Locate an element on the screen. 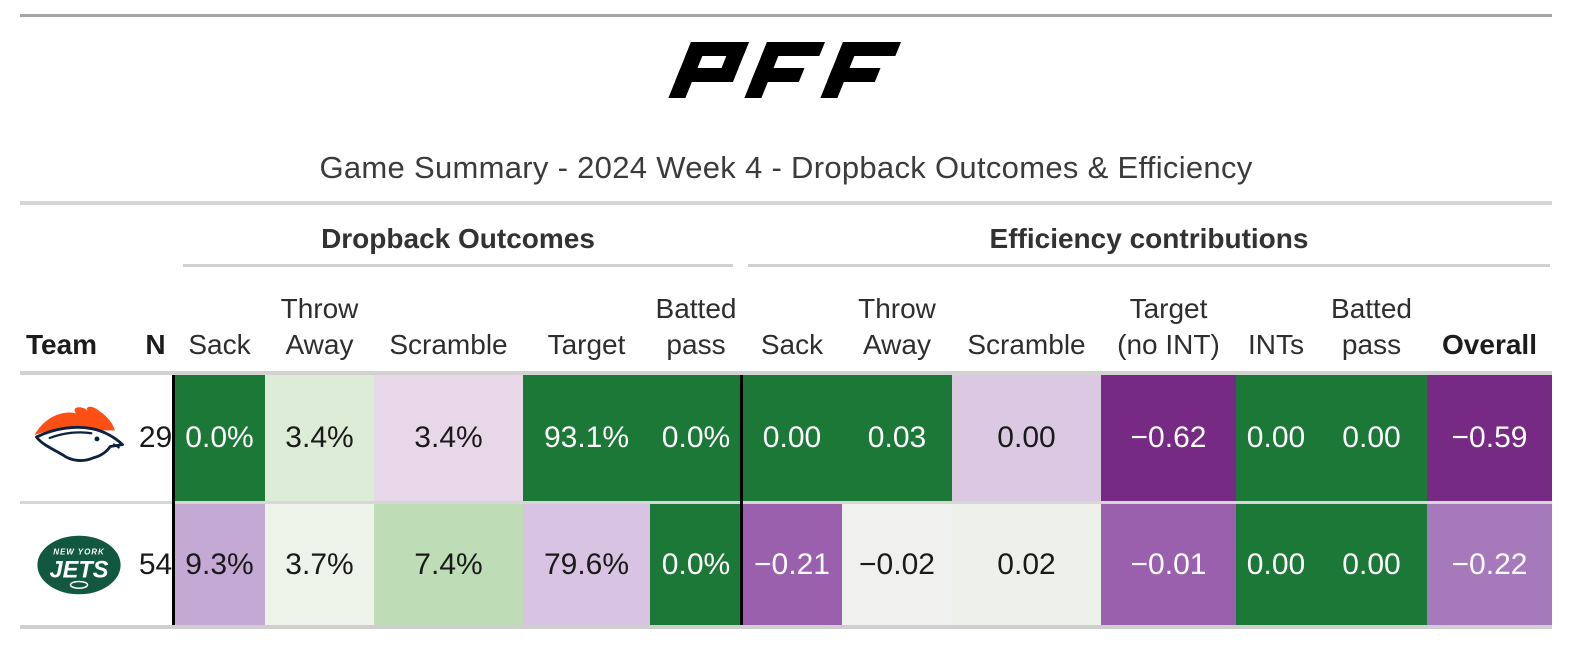  header-line: Overall is located at coordinates (1489, 344).